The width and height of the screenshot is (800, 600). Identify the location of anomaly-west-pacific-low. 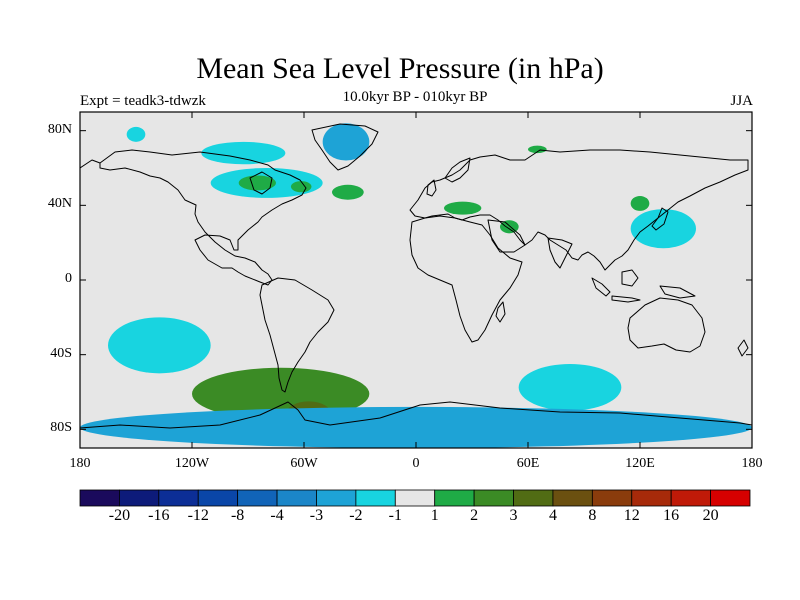
(663, 229).